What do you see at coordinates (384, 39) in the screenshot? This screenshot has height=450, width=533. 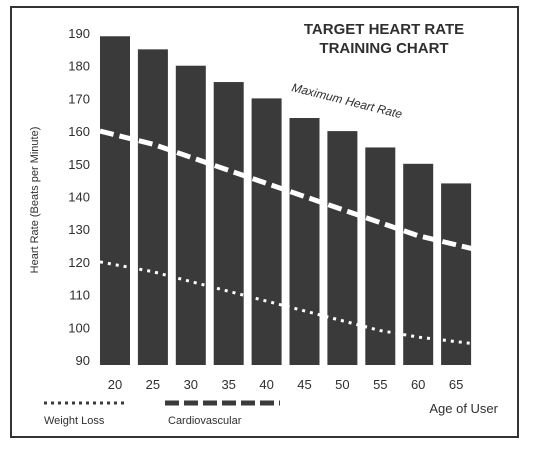 I see `chart-title: TARGET HEART RATE TRAINING CHART` at bounding box center [384, 39].